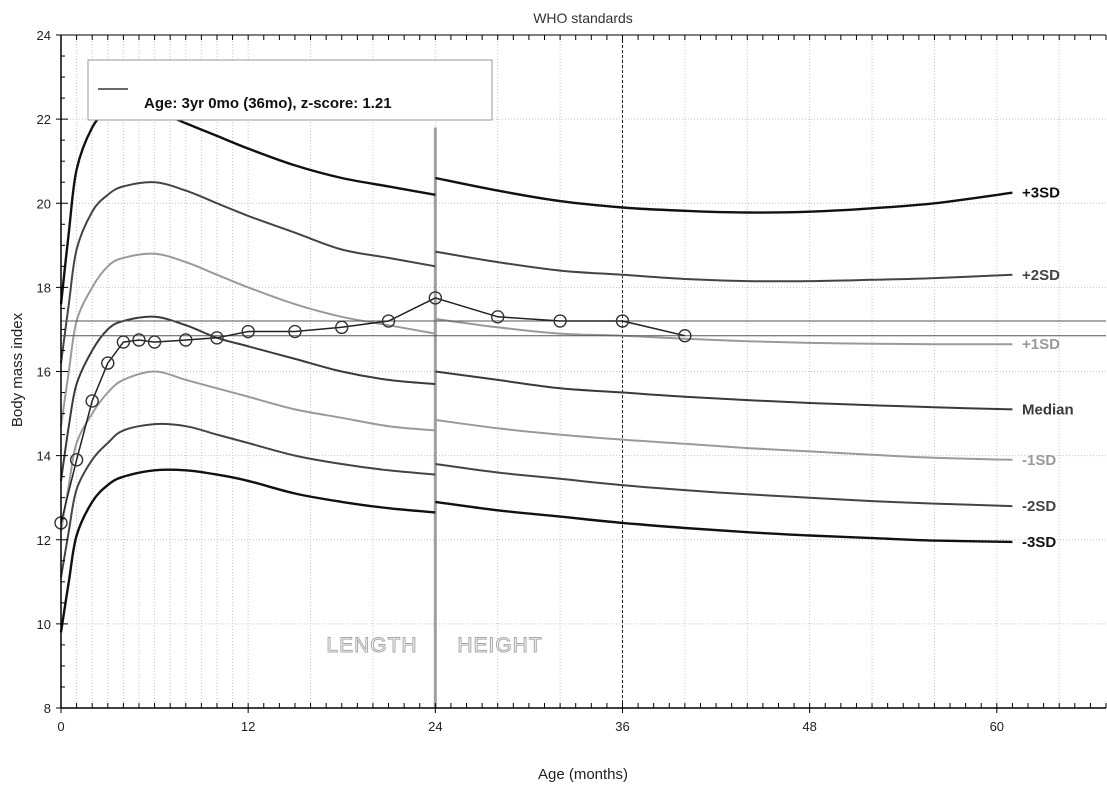 The width and height of the screenshot is (1107, 787). What do you see at coordinates (1039, 460) in the screenshot?
I see `curve-label: -1SD` at bounding box center [1039, 460].